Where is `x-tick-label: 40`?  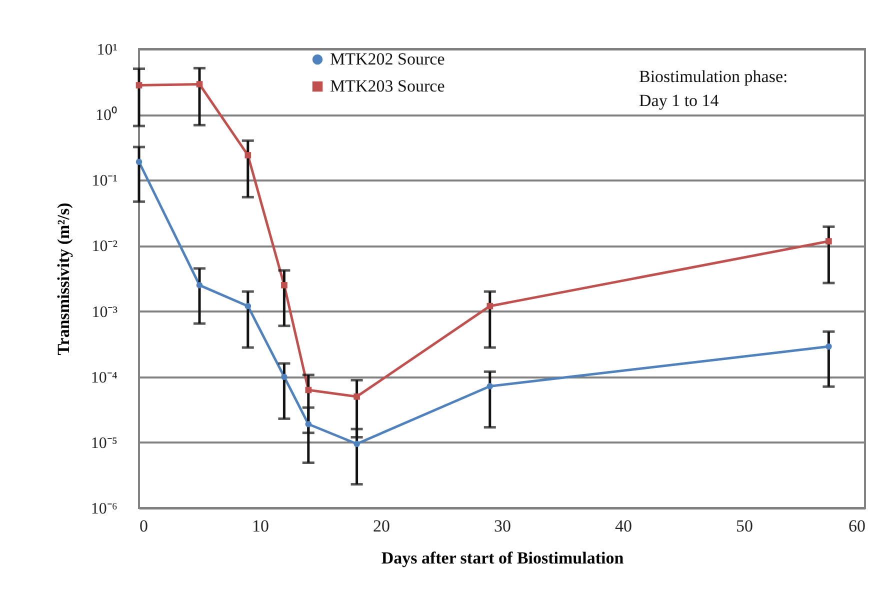 x-tick-label: 40 is located at coordinates (623, 526).